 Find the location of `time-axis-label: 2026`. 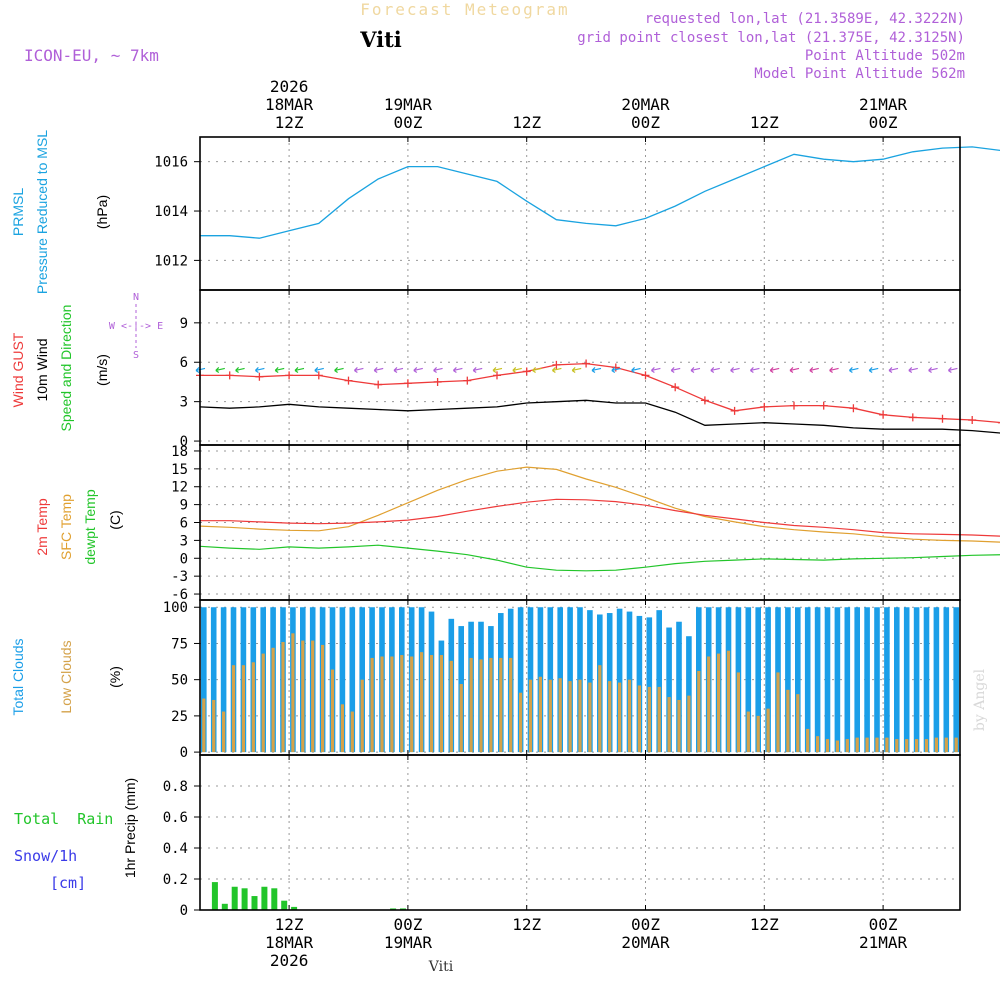

time-axis-label: 2026 is located at coordinates (289, 86).